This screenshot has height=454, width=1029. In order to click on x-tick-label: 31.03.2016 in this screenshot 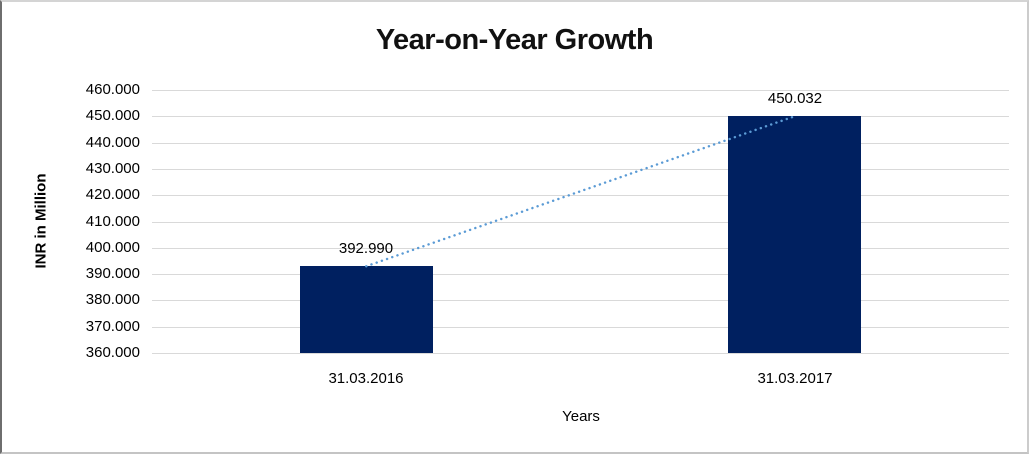, I will do `click(366, 378)`.